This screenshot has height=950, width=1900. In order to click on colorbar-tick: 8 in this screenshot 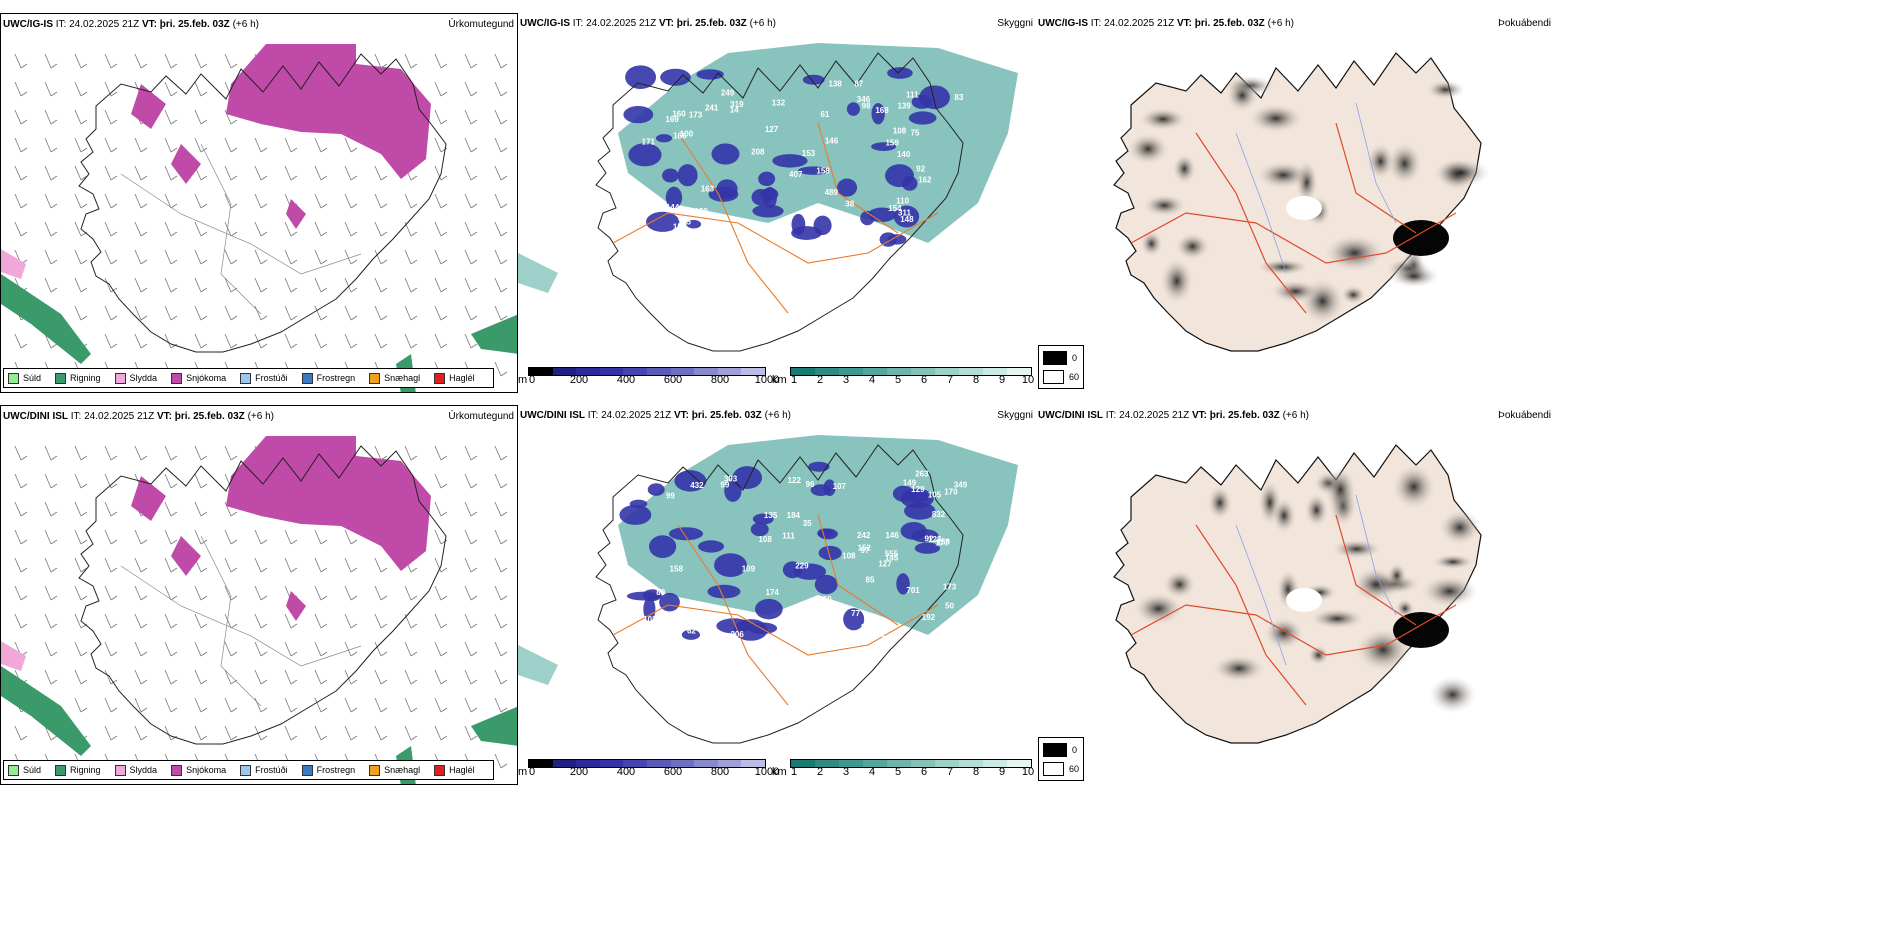, I will do `click(976, 772)`.